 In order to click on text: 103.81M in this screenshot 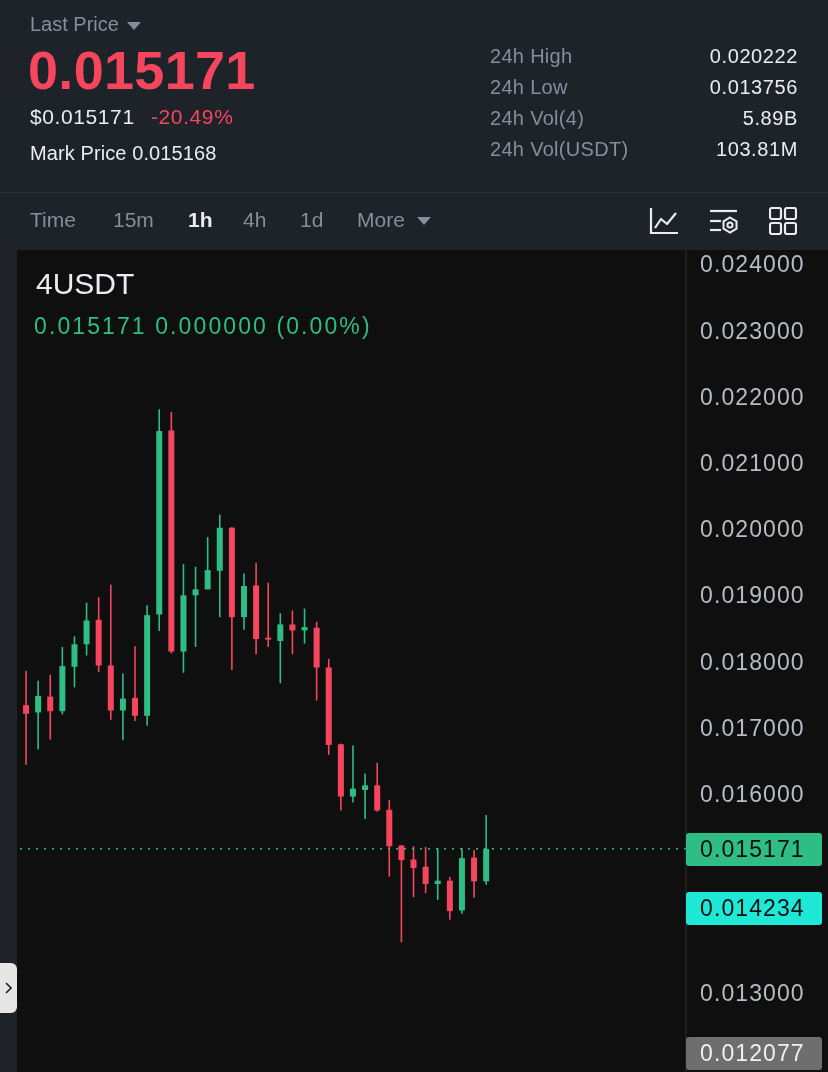, I will do `click(756, 149)`.